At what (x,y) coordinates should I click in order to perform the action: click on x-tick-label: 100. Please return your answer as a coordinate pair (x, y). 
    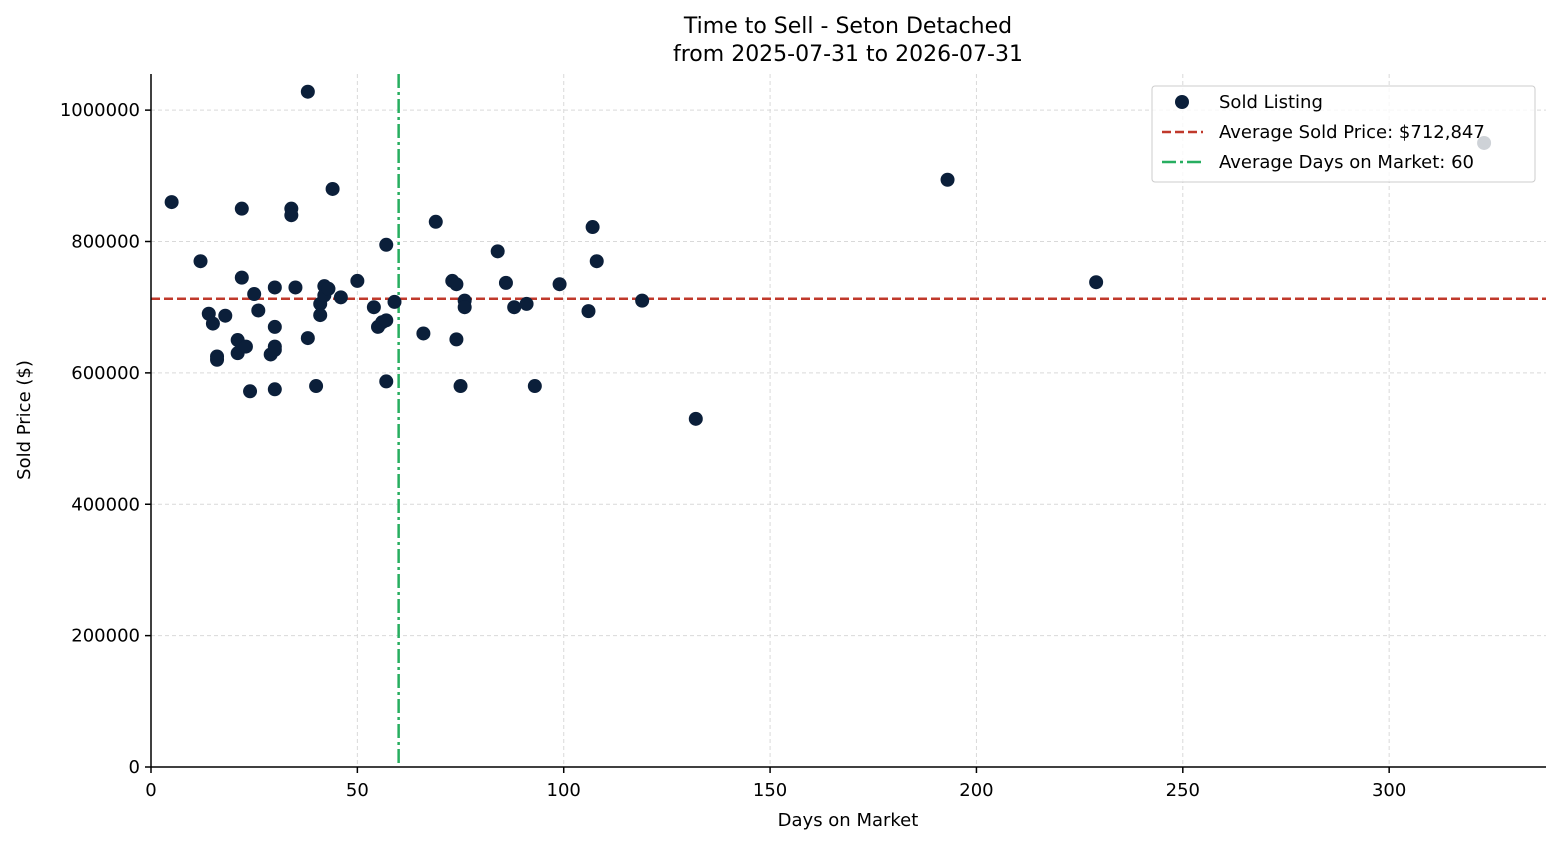
    Looking at the image, I should click on (564, 790).